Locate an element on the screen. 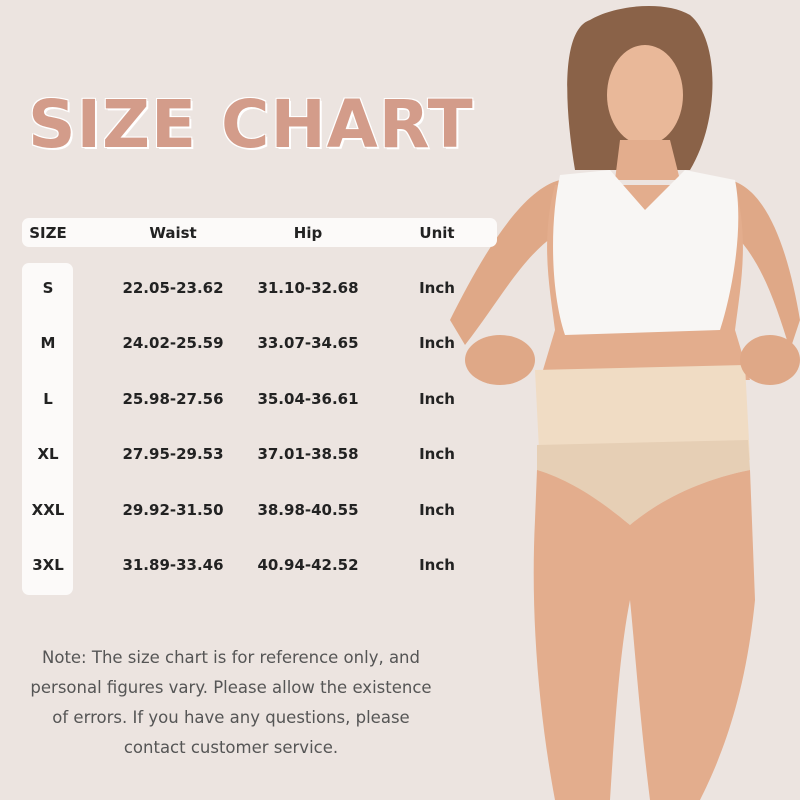  cell-size: L is located at coordinates (48, 399).